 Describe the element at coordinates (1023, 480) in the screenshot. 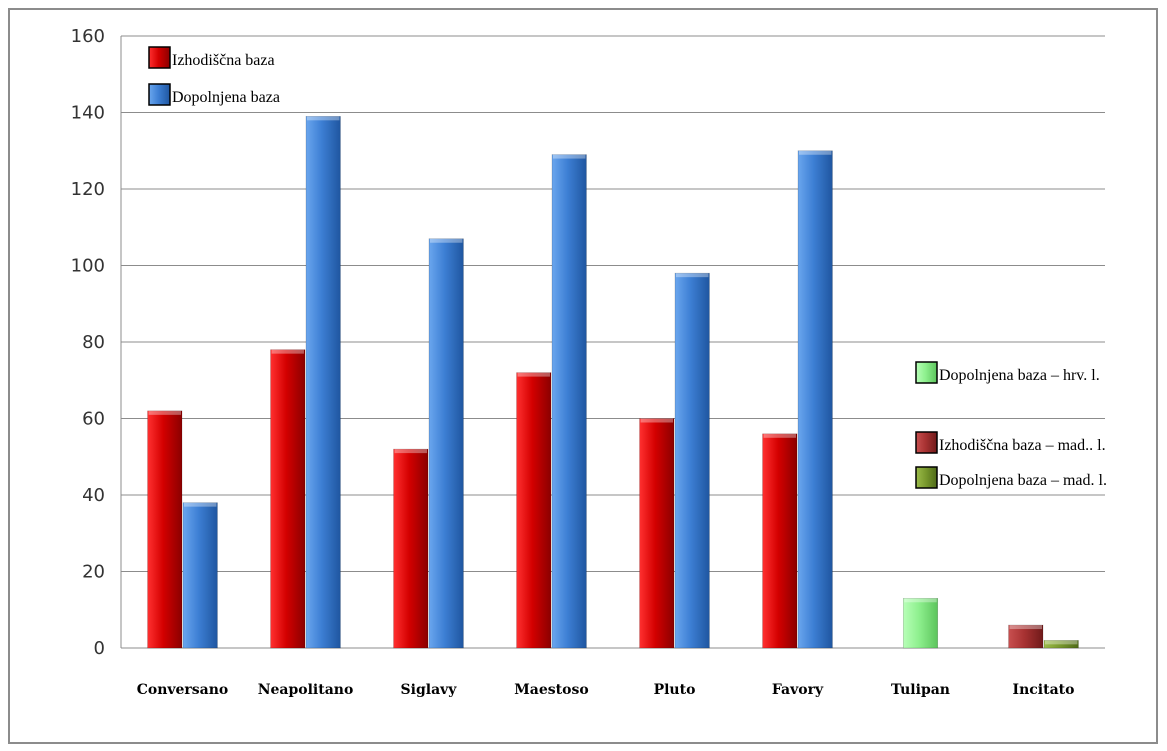

I see `legend-label: Dopolnjena baza – mad. l.` at that location.